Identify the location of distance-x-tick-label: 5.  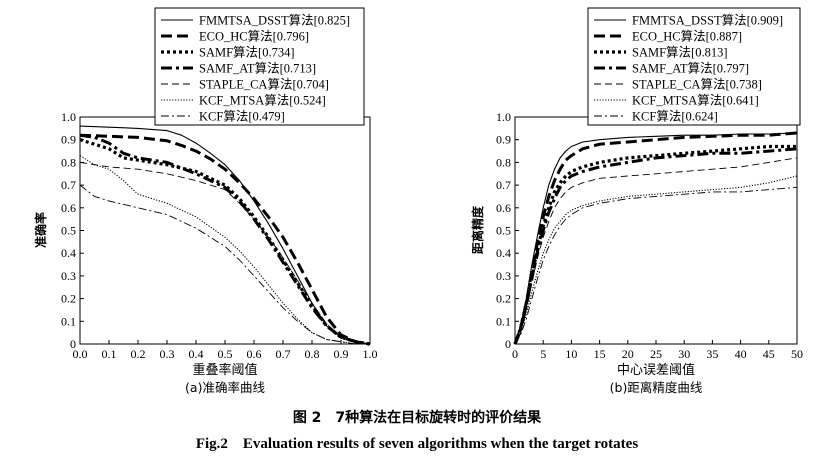
(543, 354).